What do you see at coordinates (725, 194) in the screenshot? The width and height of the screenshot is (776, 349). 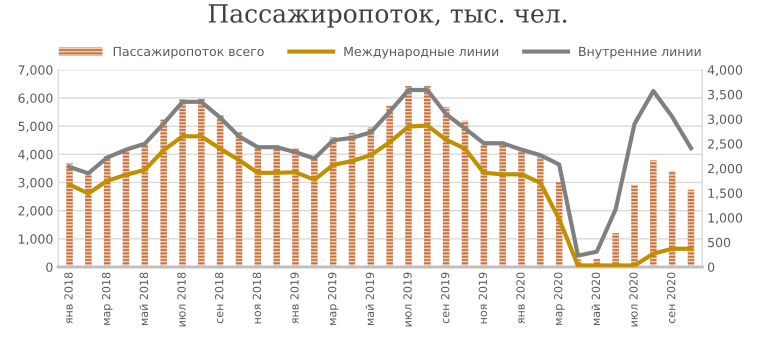 I see `y2-tick-label: 1,500` at bounding box center [725, 194].